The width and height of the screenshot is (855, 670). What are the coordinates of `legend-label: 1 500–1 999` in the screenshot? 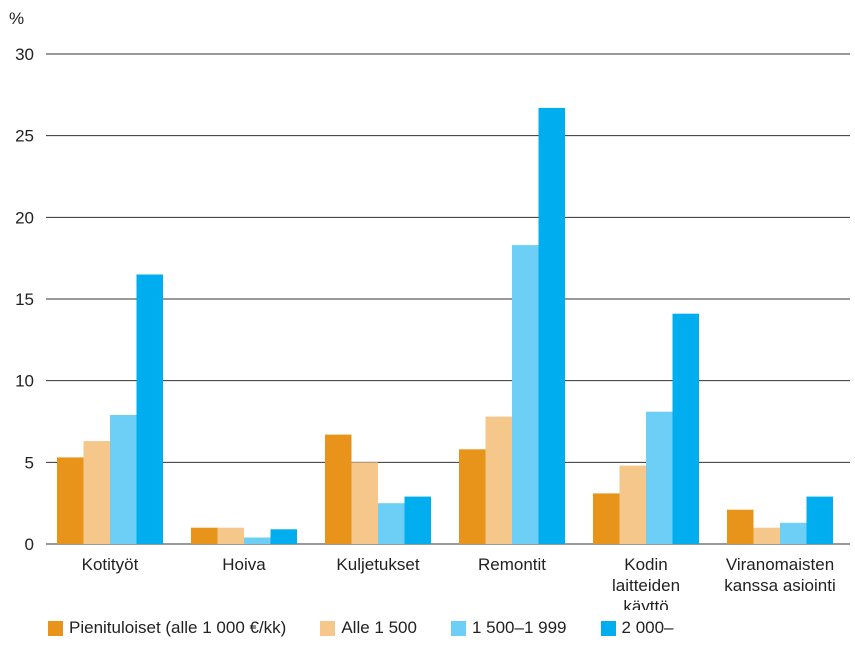 It's located at (519, 627).